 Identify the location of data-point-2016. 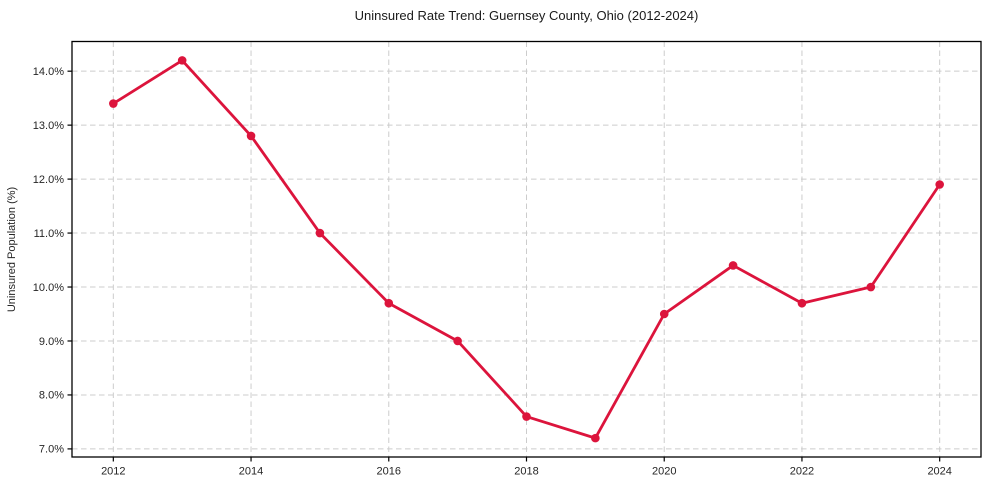
(389, 303).